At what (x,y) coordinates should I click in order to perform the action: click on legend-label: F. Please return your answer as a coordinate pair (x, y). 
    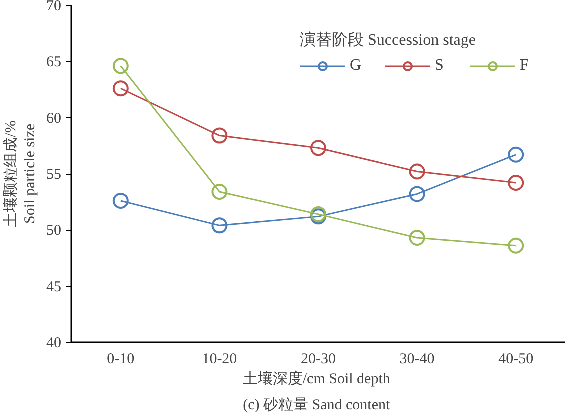
    Looking at the image, I should click on (525, 66).